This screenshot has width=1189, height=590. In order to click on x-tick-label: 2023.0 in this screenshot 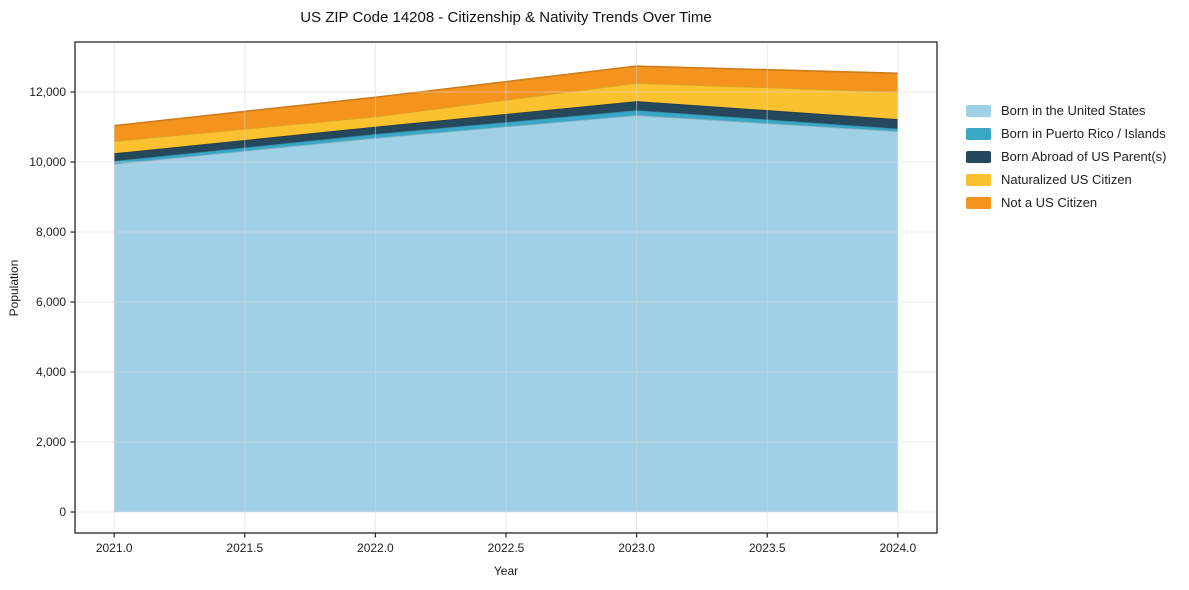, I will do `click(636, 548)`.